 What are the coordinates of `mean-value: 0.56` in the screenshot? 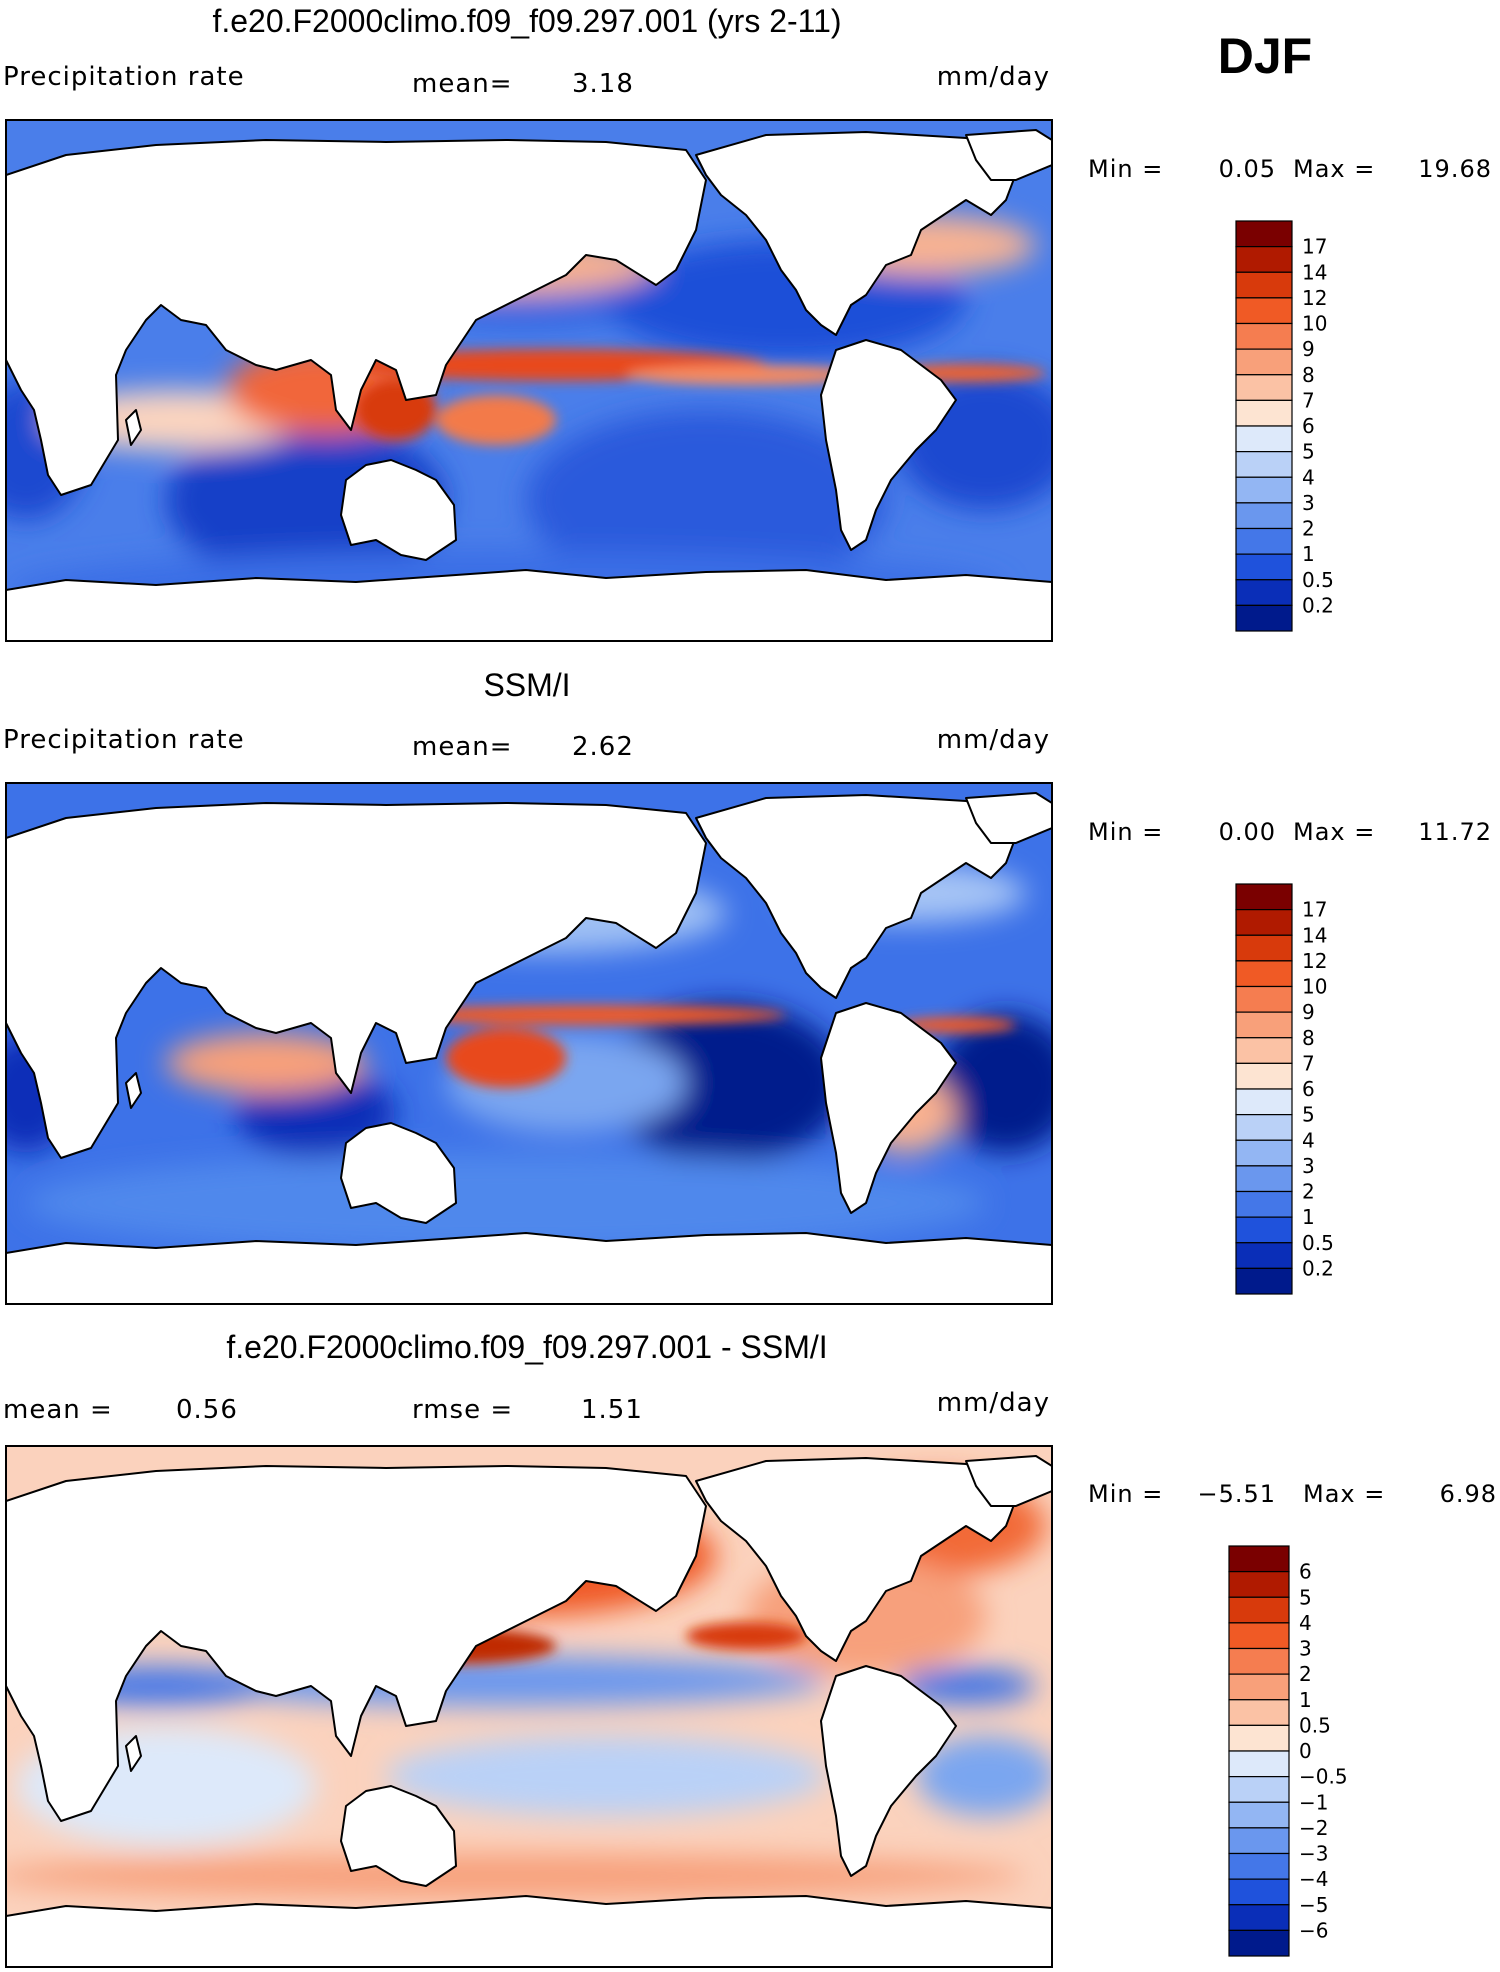 It's located at (207, 1410).